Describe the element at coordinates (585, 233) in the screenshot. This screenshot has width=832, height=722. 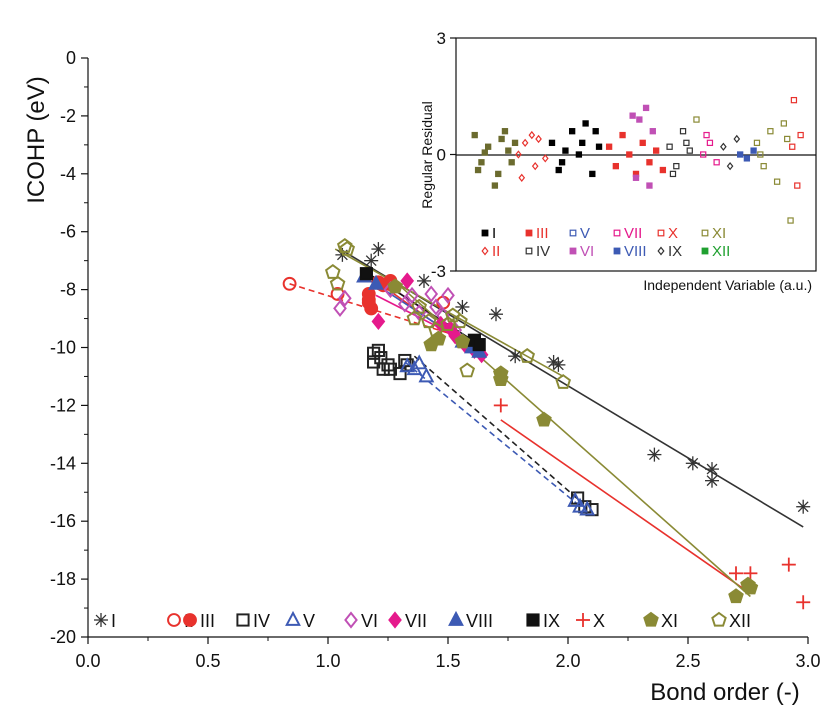
I see `inset-legend-label-V: V` at that location.